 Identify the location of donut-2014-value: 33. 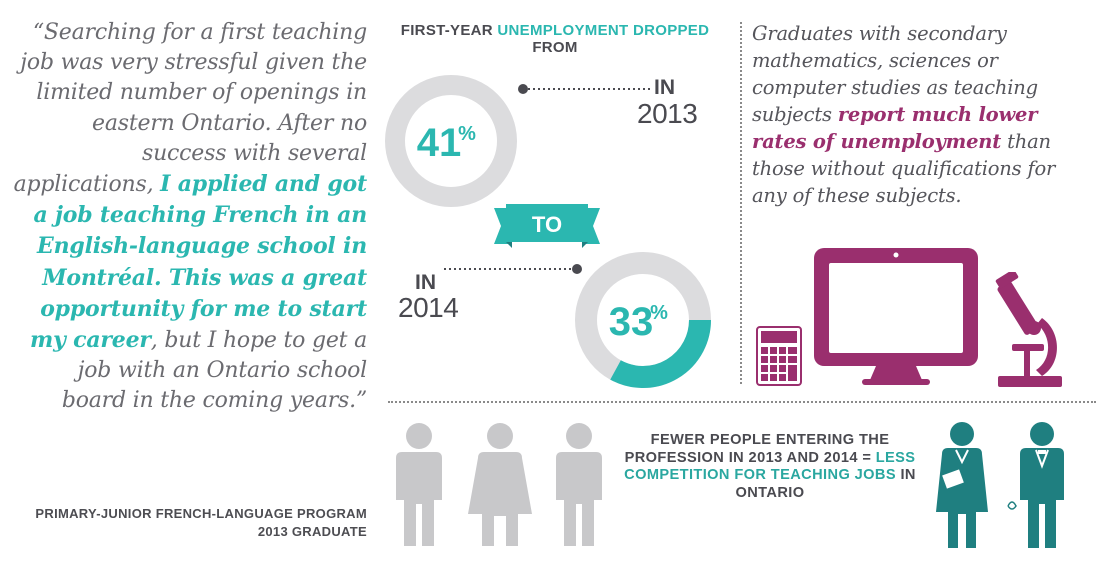
(631, 322).